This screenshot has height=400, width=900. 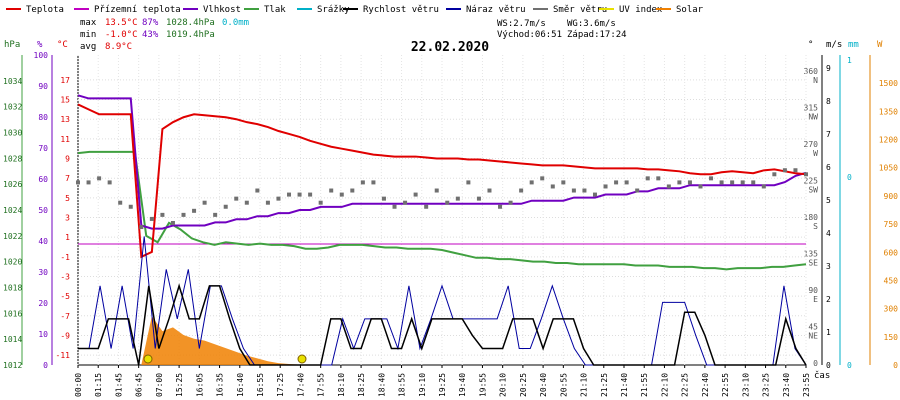 What do you see at coordinates (813, 335) in the screenshot?
I see `dir-tick-name: NE` at bounding box center [813, 335].